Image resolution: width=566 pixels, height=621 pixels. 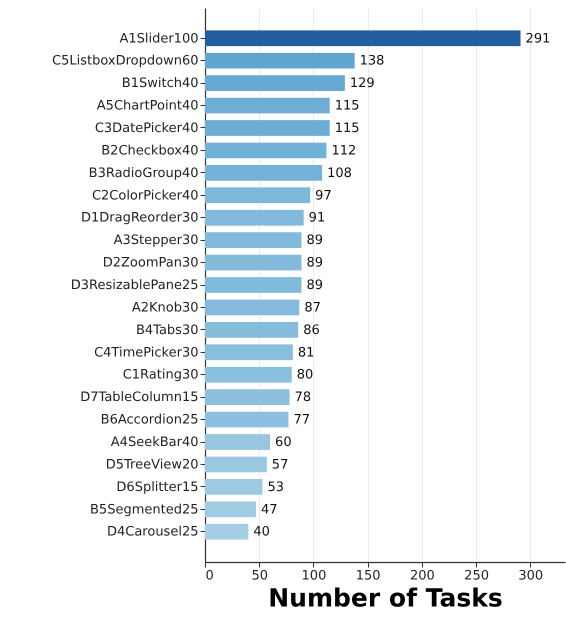 What do you see at coordinates (157, 487) in the screenshot?
I see `y-tick-label: D6Splitter15` at bounding box center [157, 487].